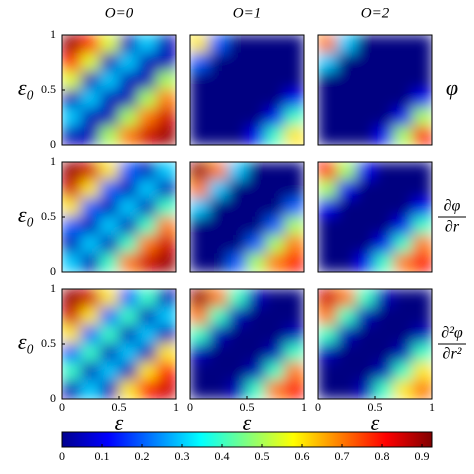 Image resolution: width=474 pixels, height=474 pixels. I want to click on y-tick-label: 1, so click(53, 288).